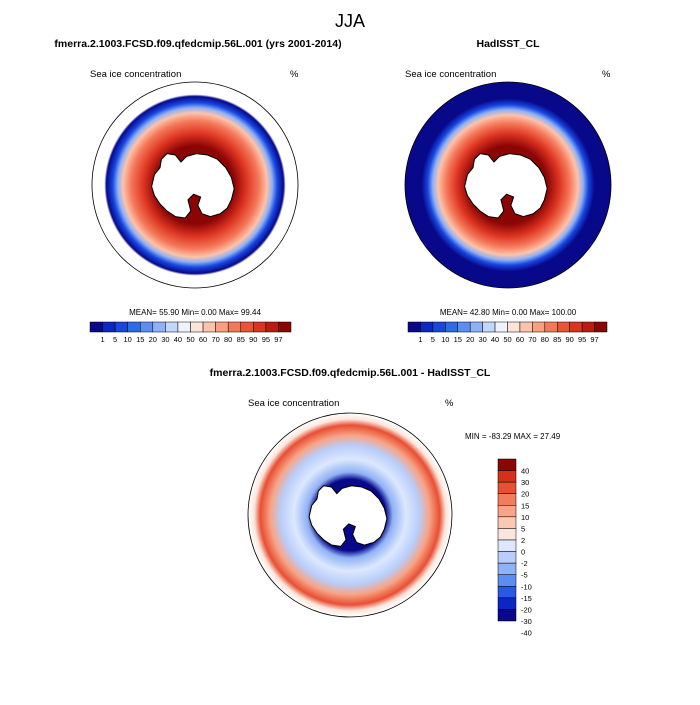 This screenshot has height=705, width=700. What do you see at coordinates (153, 339) in the screenshot?
I see `colorbar-model-tick-label: 20` at bounding box center [153, 339].